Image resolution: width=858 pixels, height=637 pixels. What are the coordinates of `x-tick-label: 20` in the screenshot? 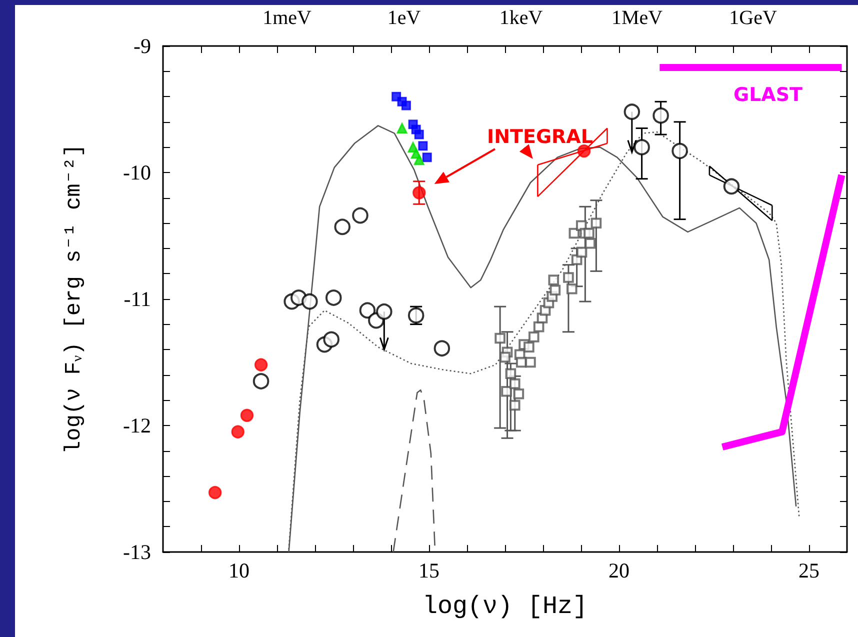 It's located at (619, 570).